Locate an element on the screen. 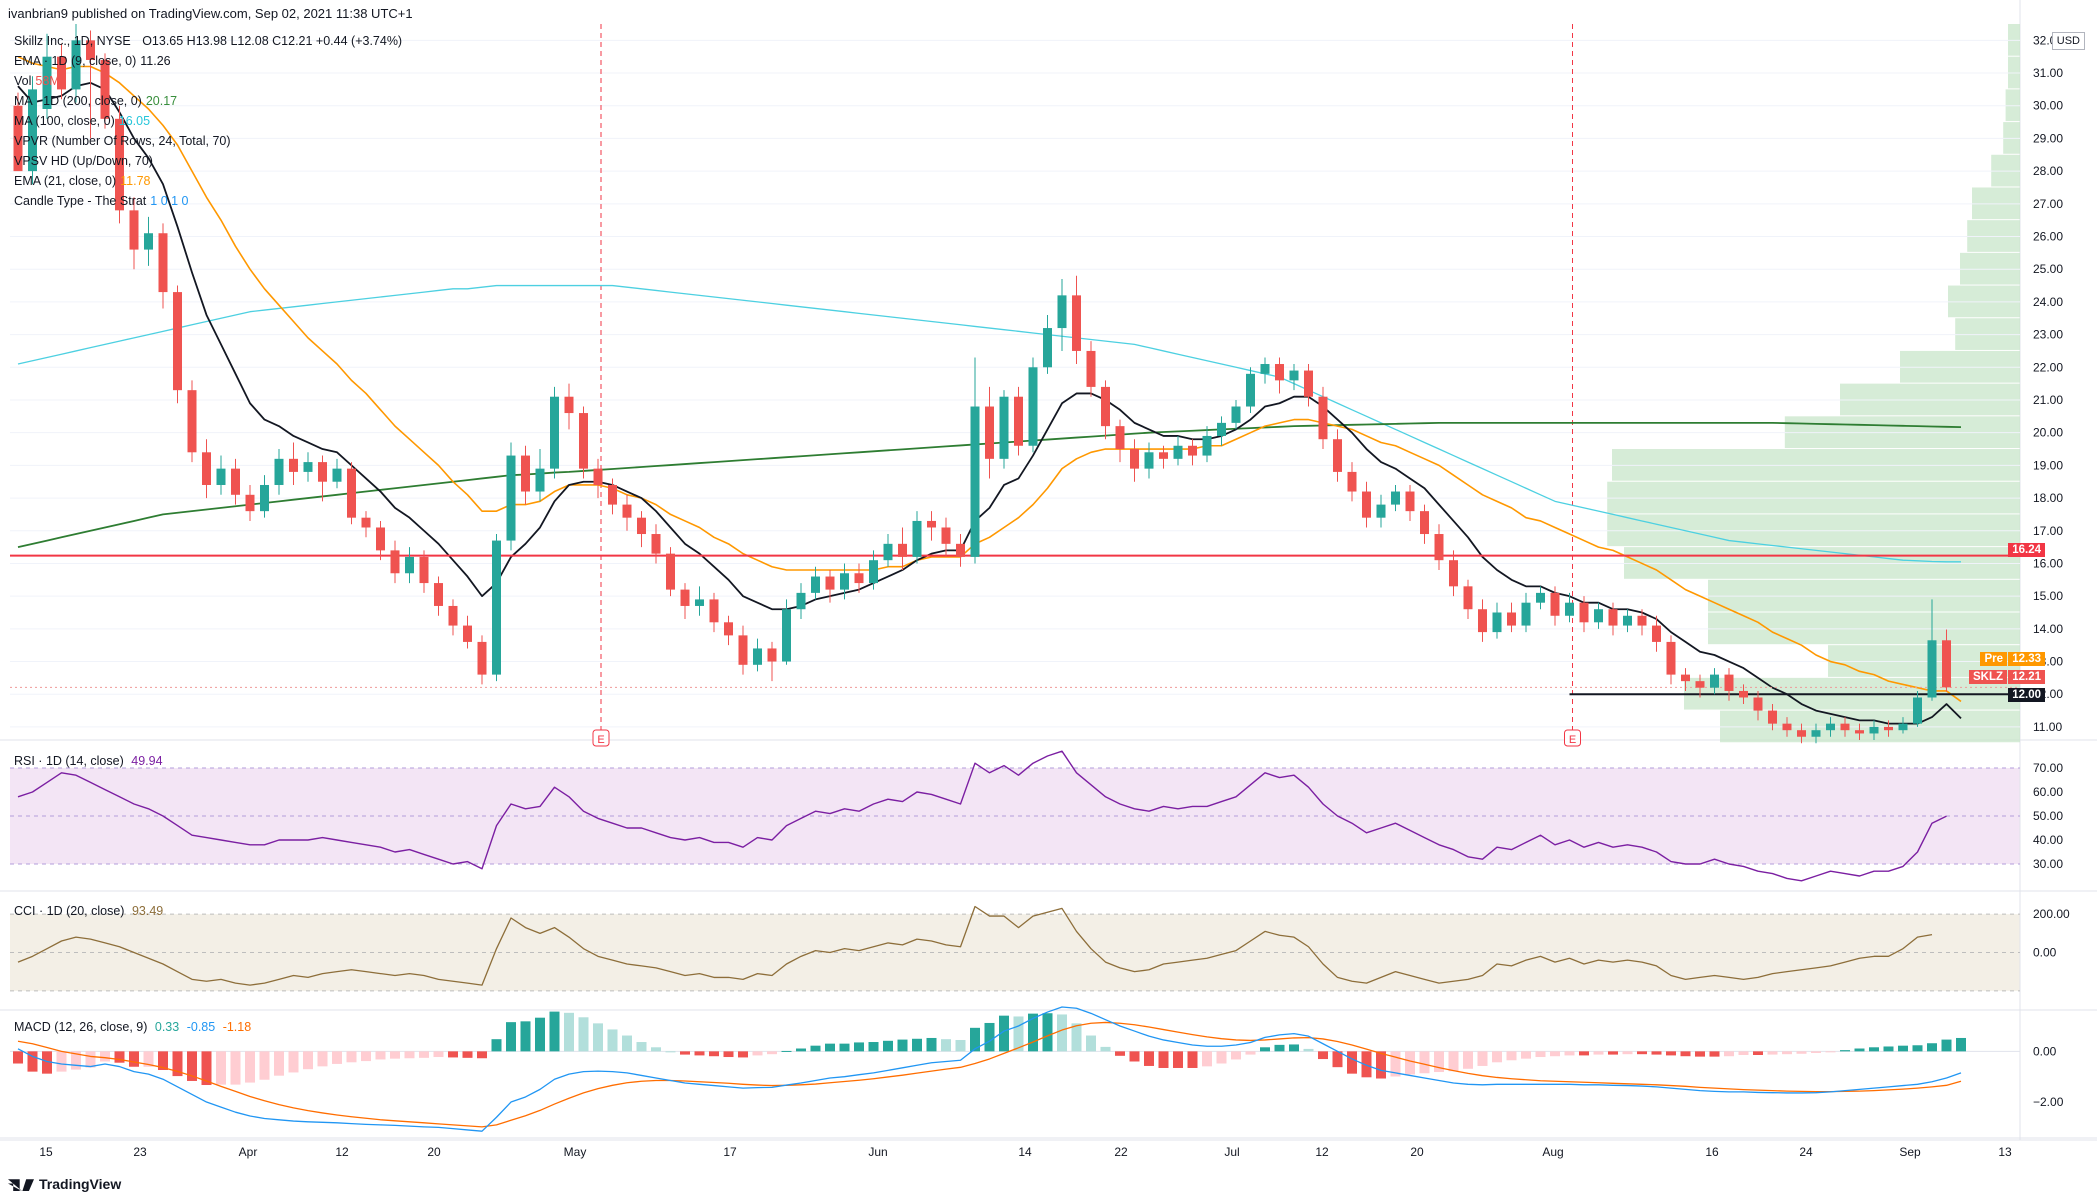  legend-item: MA · 1D (200, close, 0) 20.17 is located at coordinates (95, 101).